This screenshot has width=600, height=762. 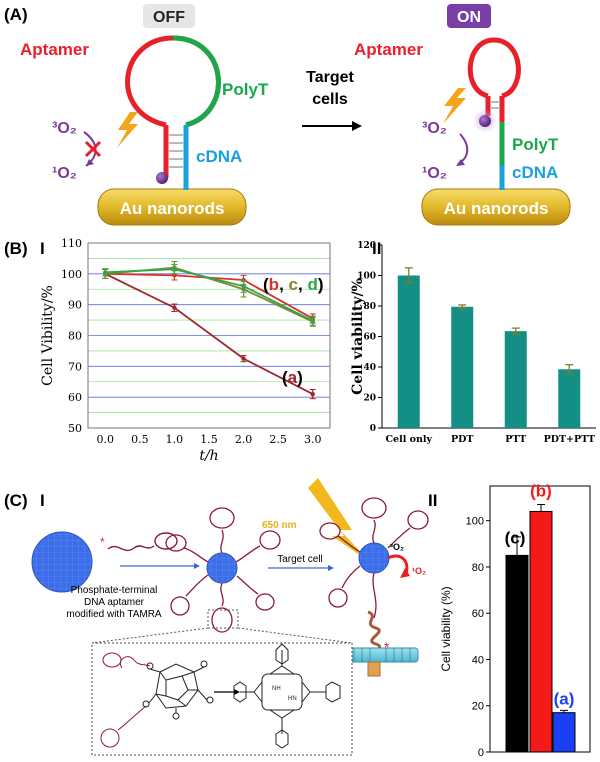 What do you see at coordinates (209, 334) in the screenshot?
I see `series-line-a` at bounding box center [209, 334].